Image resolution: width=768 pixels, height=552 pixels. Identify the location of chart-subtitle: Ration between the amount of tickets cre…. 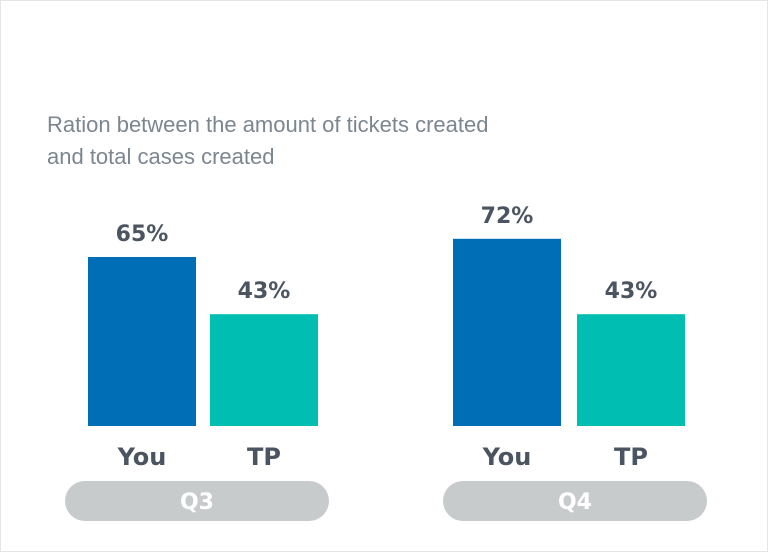
(268, 140).